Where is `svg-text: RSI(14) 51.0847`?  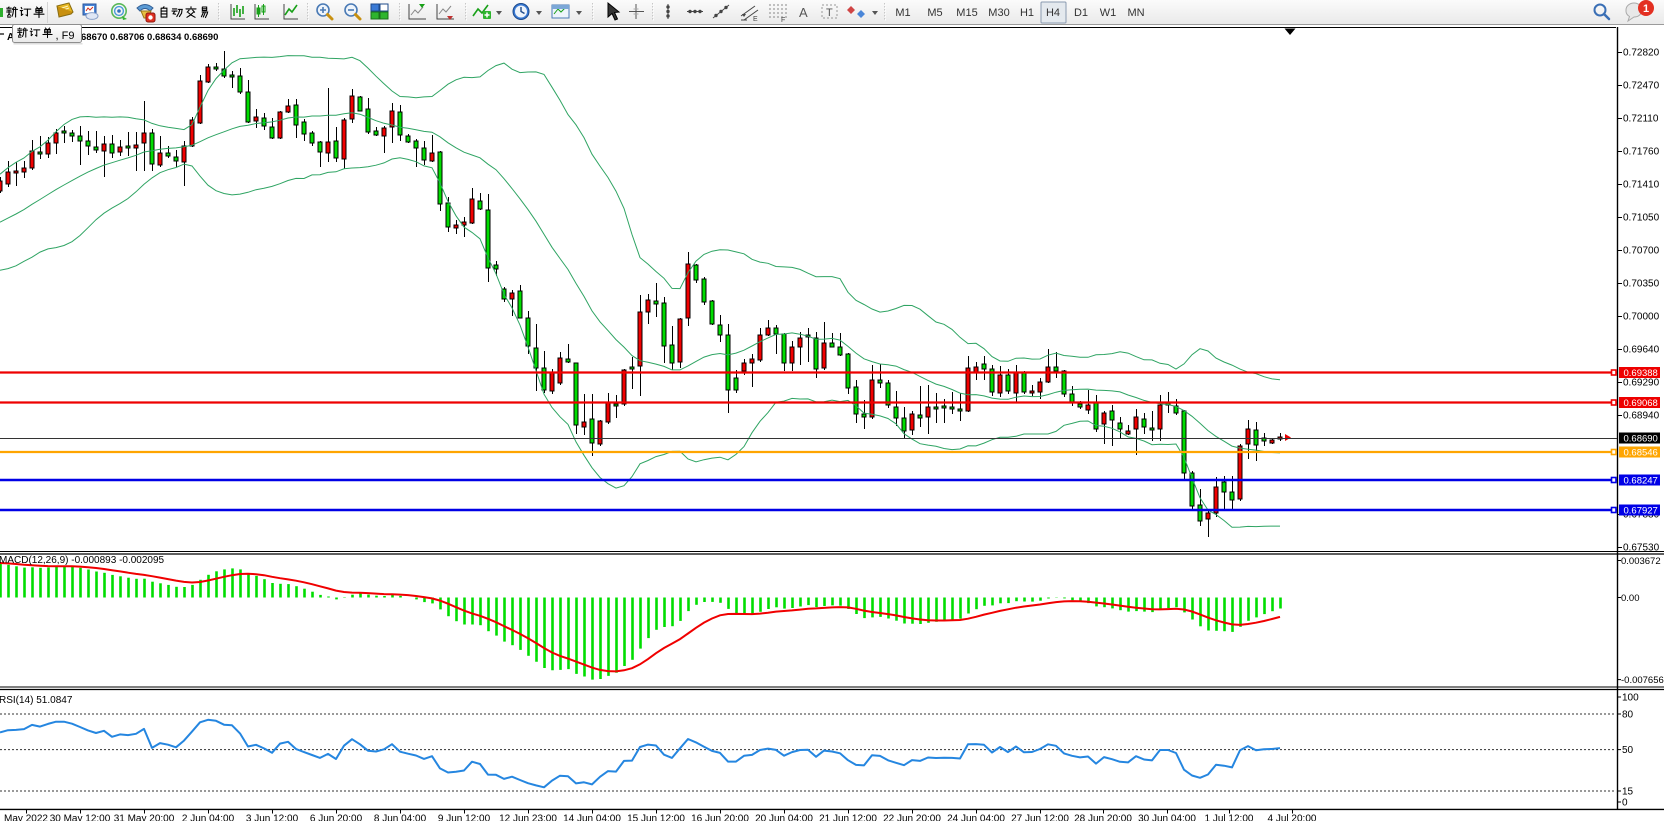 svg-text: RSI(14) 51.0847 is located at coordinates (36, 700).